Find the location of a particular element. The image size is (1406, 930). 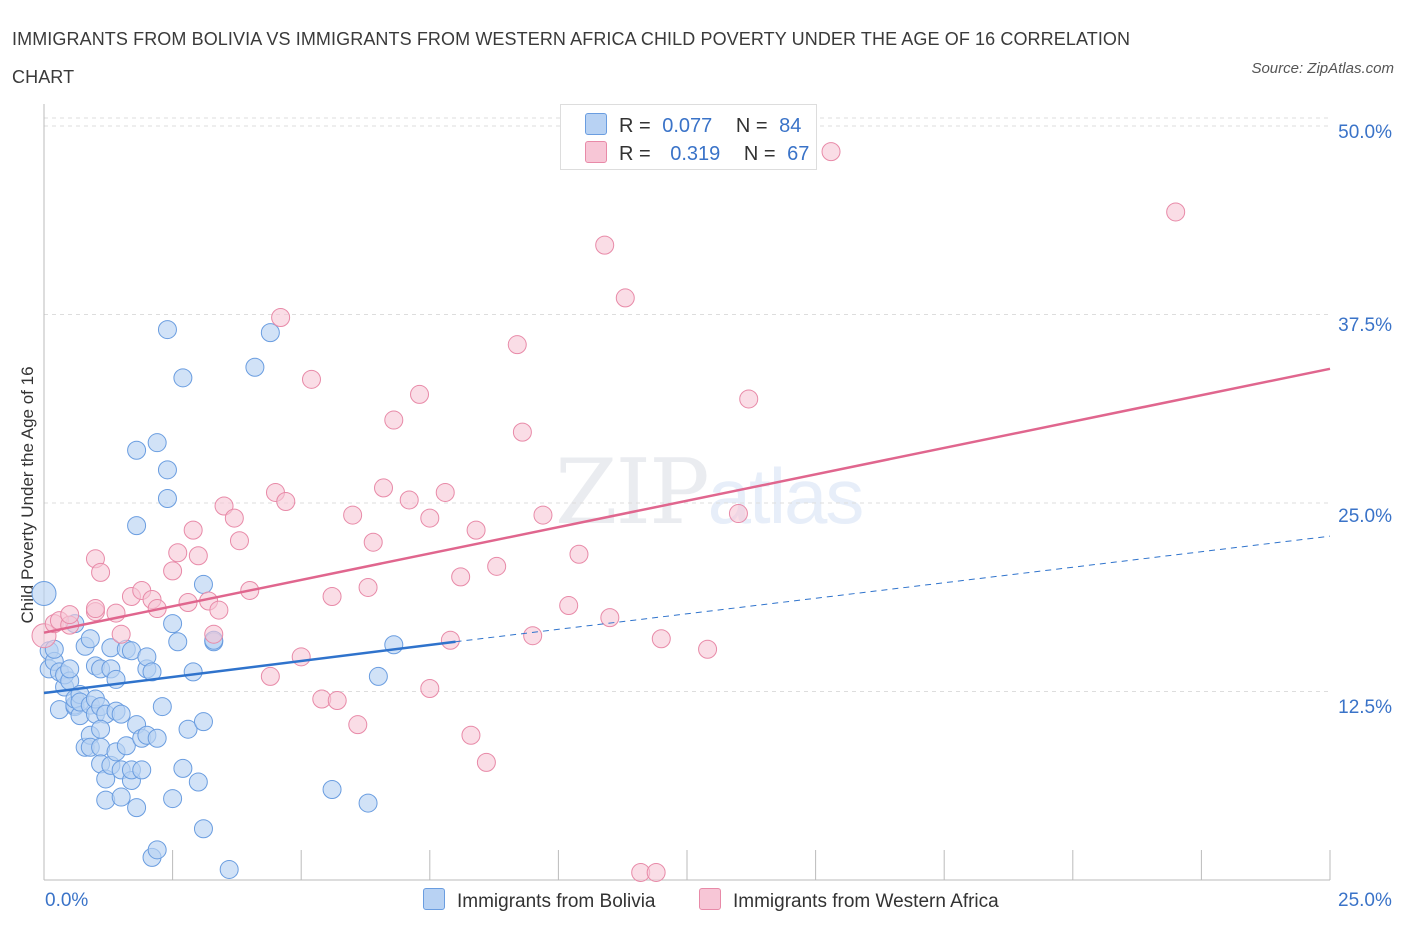

source-label: Source: ZipAtlas.com is located at coordinates (1322, 68).